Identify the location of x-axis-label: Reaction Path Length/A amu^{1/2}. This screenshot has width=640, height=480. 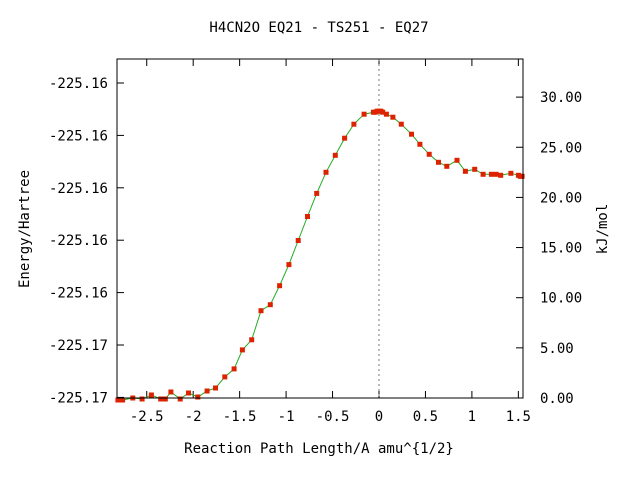
(319, 449).